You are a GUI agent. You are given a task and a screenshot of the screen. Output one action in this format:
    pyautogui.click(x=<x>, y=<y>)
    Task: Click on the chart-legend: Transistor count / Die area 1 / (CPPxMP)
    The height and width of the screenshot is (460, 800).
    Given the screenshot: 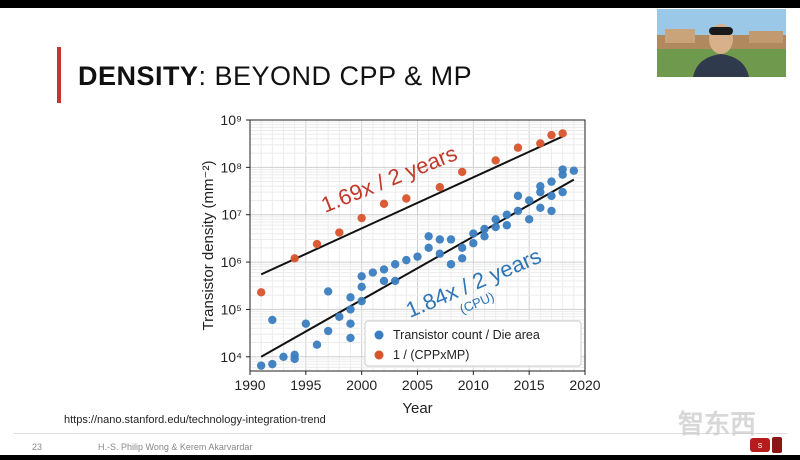 What is the action you would take?
    pyautogui.click(x=473, y=343)
    